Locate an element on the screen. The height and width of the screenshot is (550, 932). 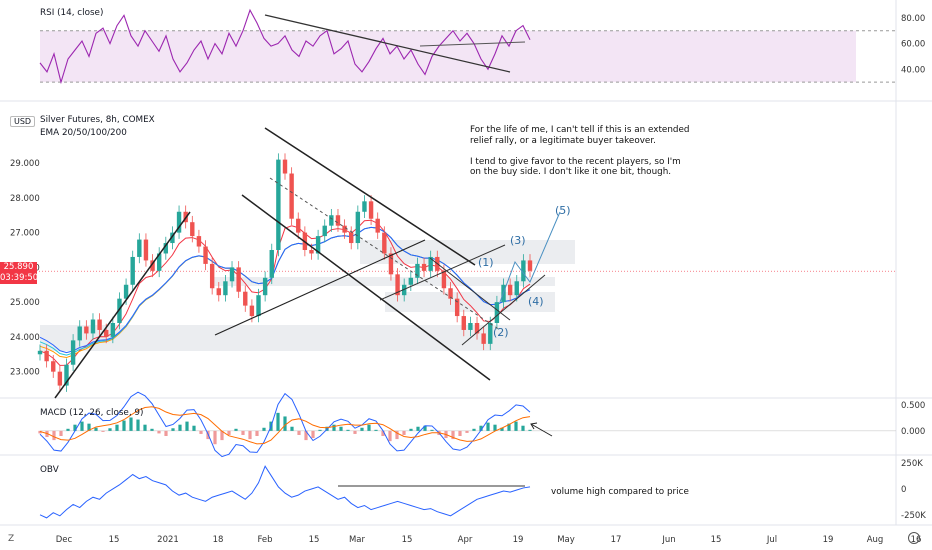
last-price-tag: 25.890 03:39:50 is located at coordinates (19, 273).